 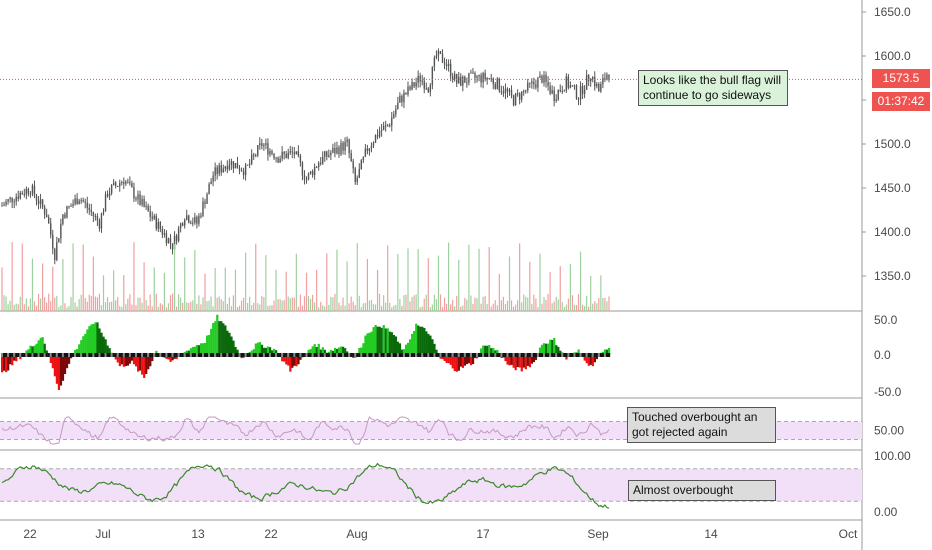 What do you see at coordinates (892, 276) in the screenshot?
I see `price-tick-label: 1350.0` at bounding box center [892, 276].